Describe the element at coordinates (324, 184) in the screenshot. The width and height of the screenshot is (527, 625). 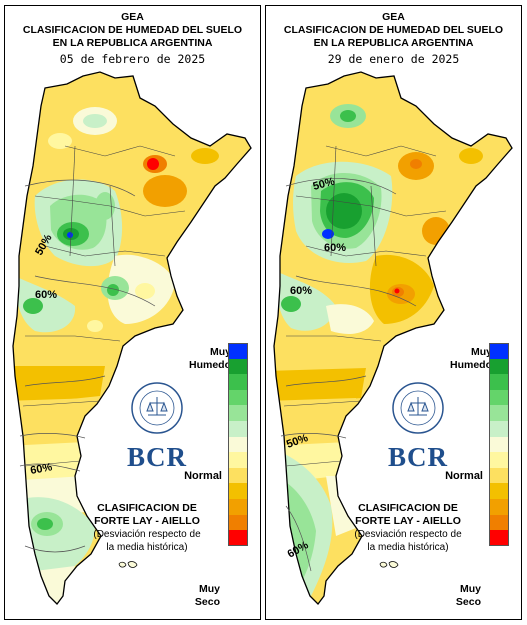
I see `contour-label: 50%` at that location.